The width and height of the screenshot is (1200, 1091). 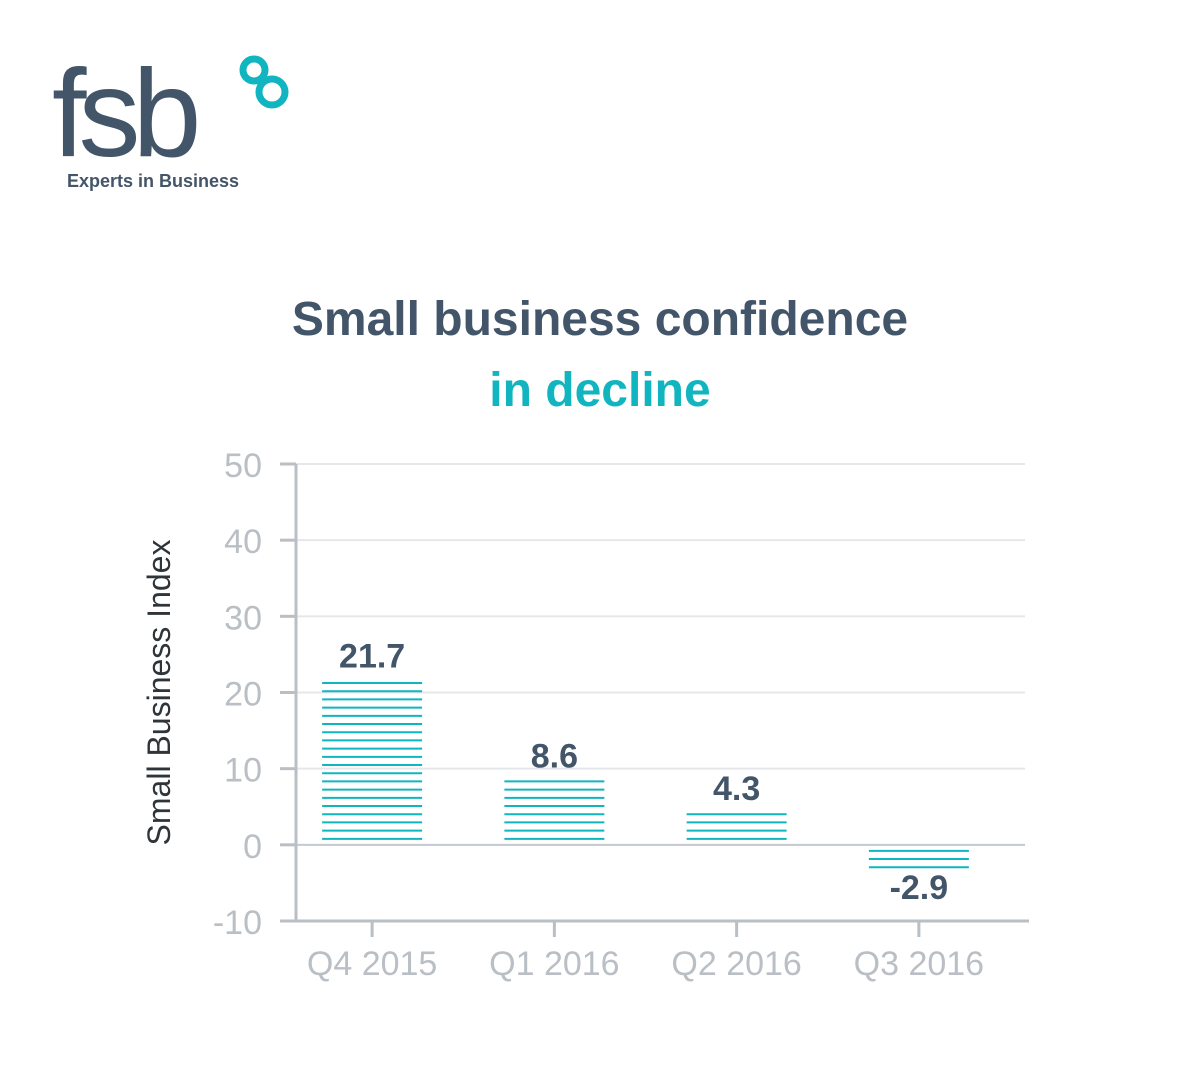 What do you see at coordinates (243, 542) in the screenshot?
I see `y-tick-label: 40` at bounding box center [243, 542].